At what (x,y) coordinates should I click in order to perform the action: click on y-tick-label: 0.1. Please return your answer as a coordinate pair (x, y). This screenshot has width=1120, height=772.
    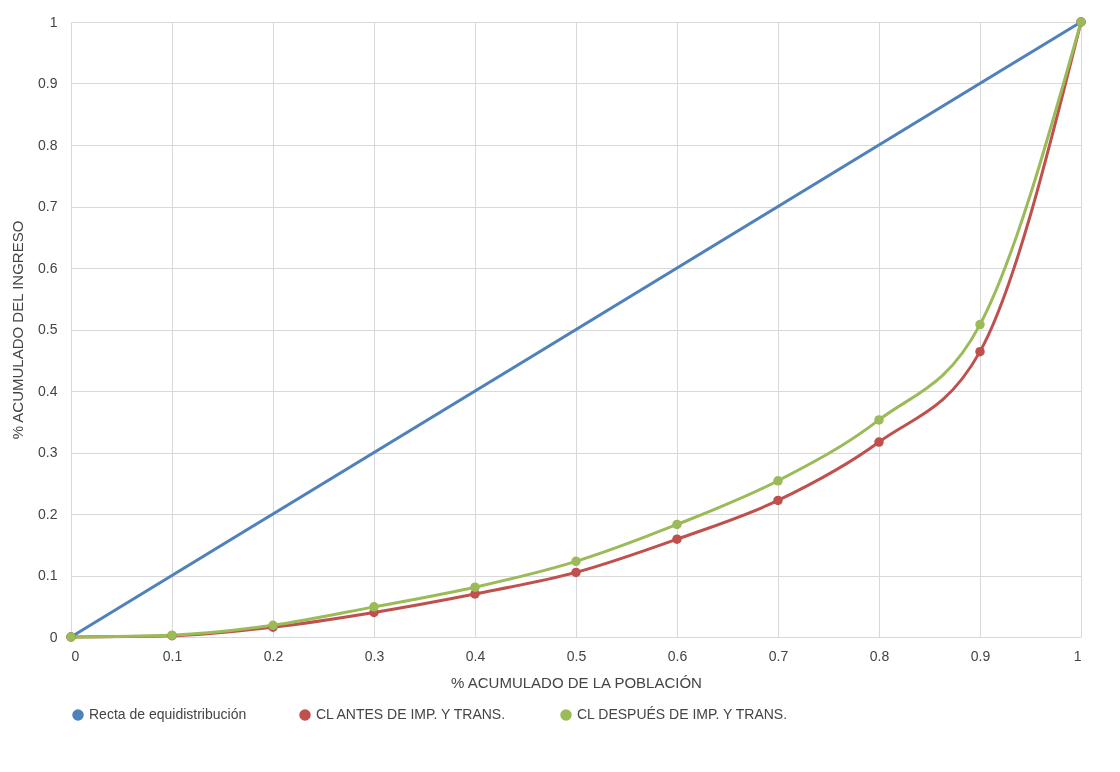
    Looking at the image, I should click on (48, 575).